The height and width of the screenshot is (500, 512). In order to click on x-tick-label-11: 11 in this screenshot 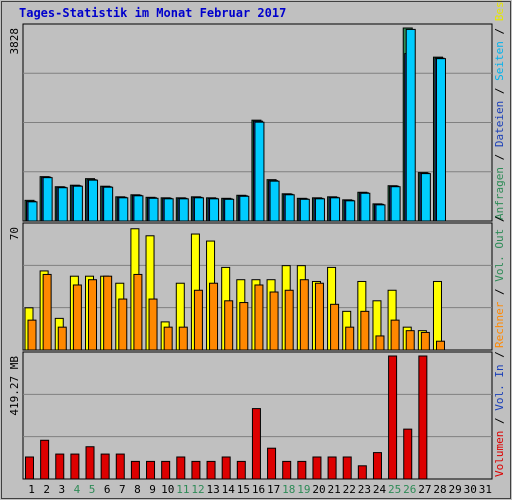, I will do `click(182, 489)`.